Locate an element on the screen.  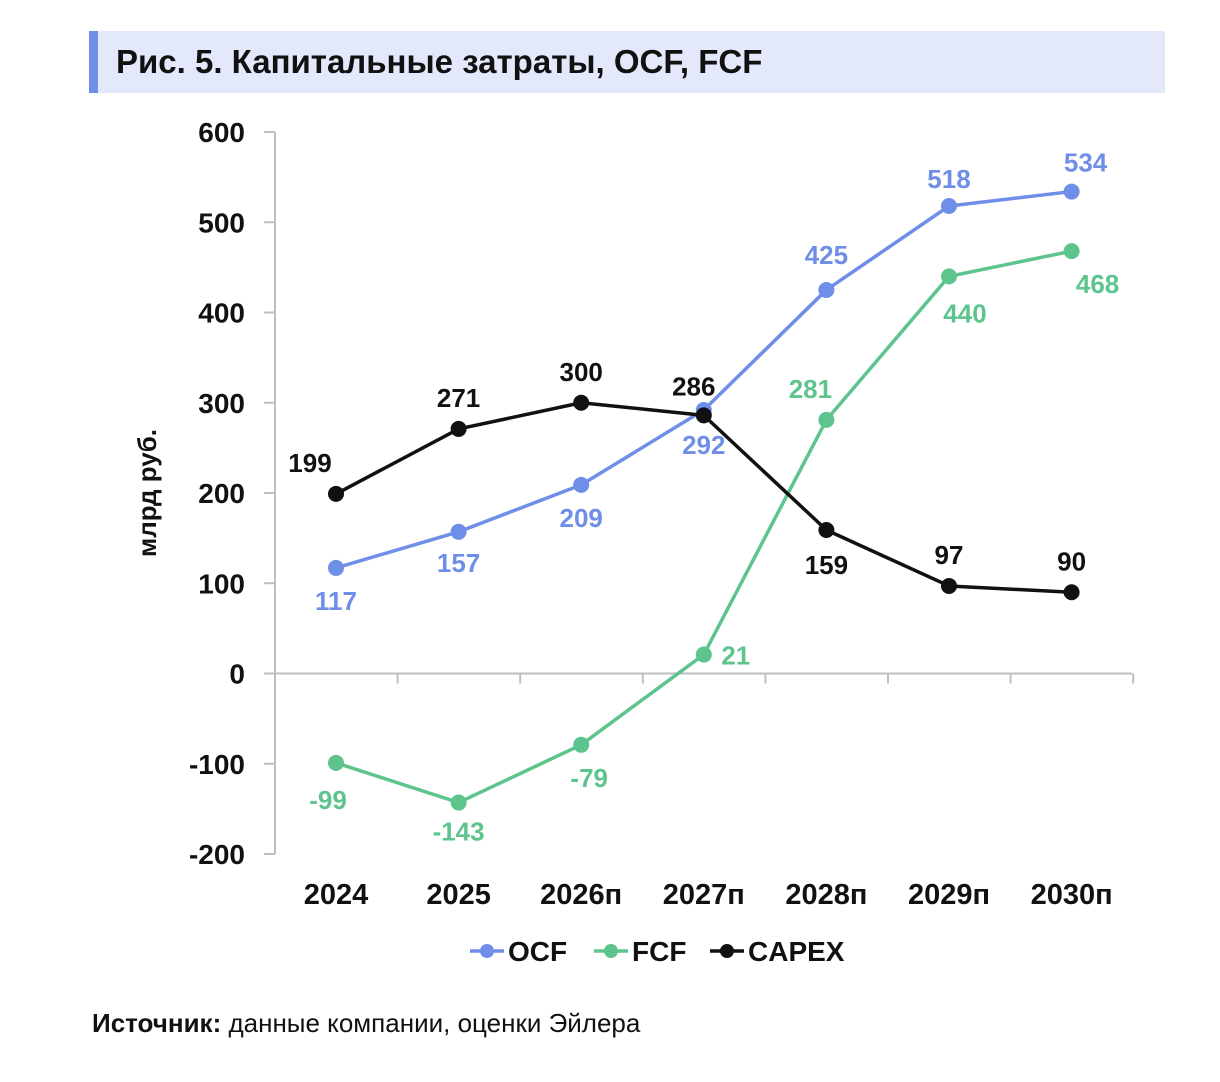
y-tick-label: 500 is located at coordinates (221, 222).